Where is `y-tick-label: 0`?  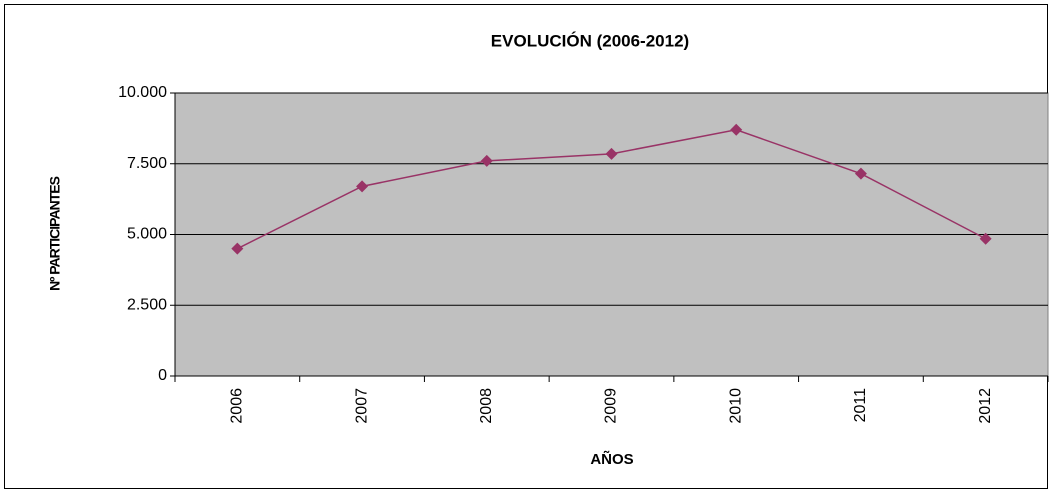 y-tick-label: 0 is located at coordinates (162, 375).